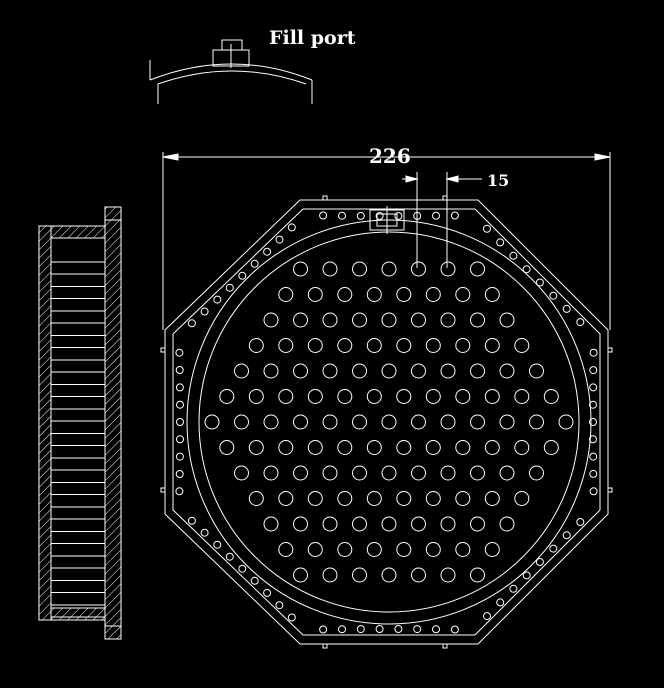 The image size is (664, 688). Describe the element at coordinates (78, 232) in the screenshot. I see `side-top-wall` at that location.